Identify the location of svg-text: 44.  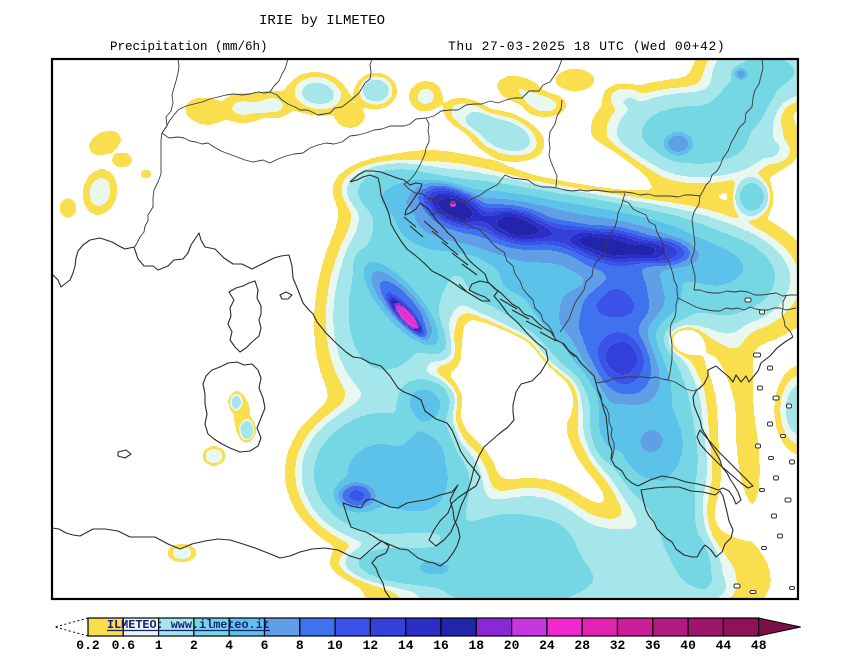
(724, 645).